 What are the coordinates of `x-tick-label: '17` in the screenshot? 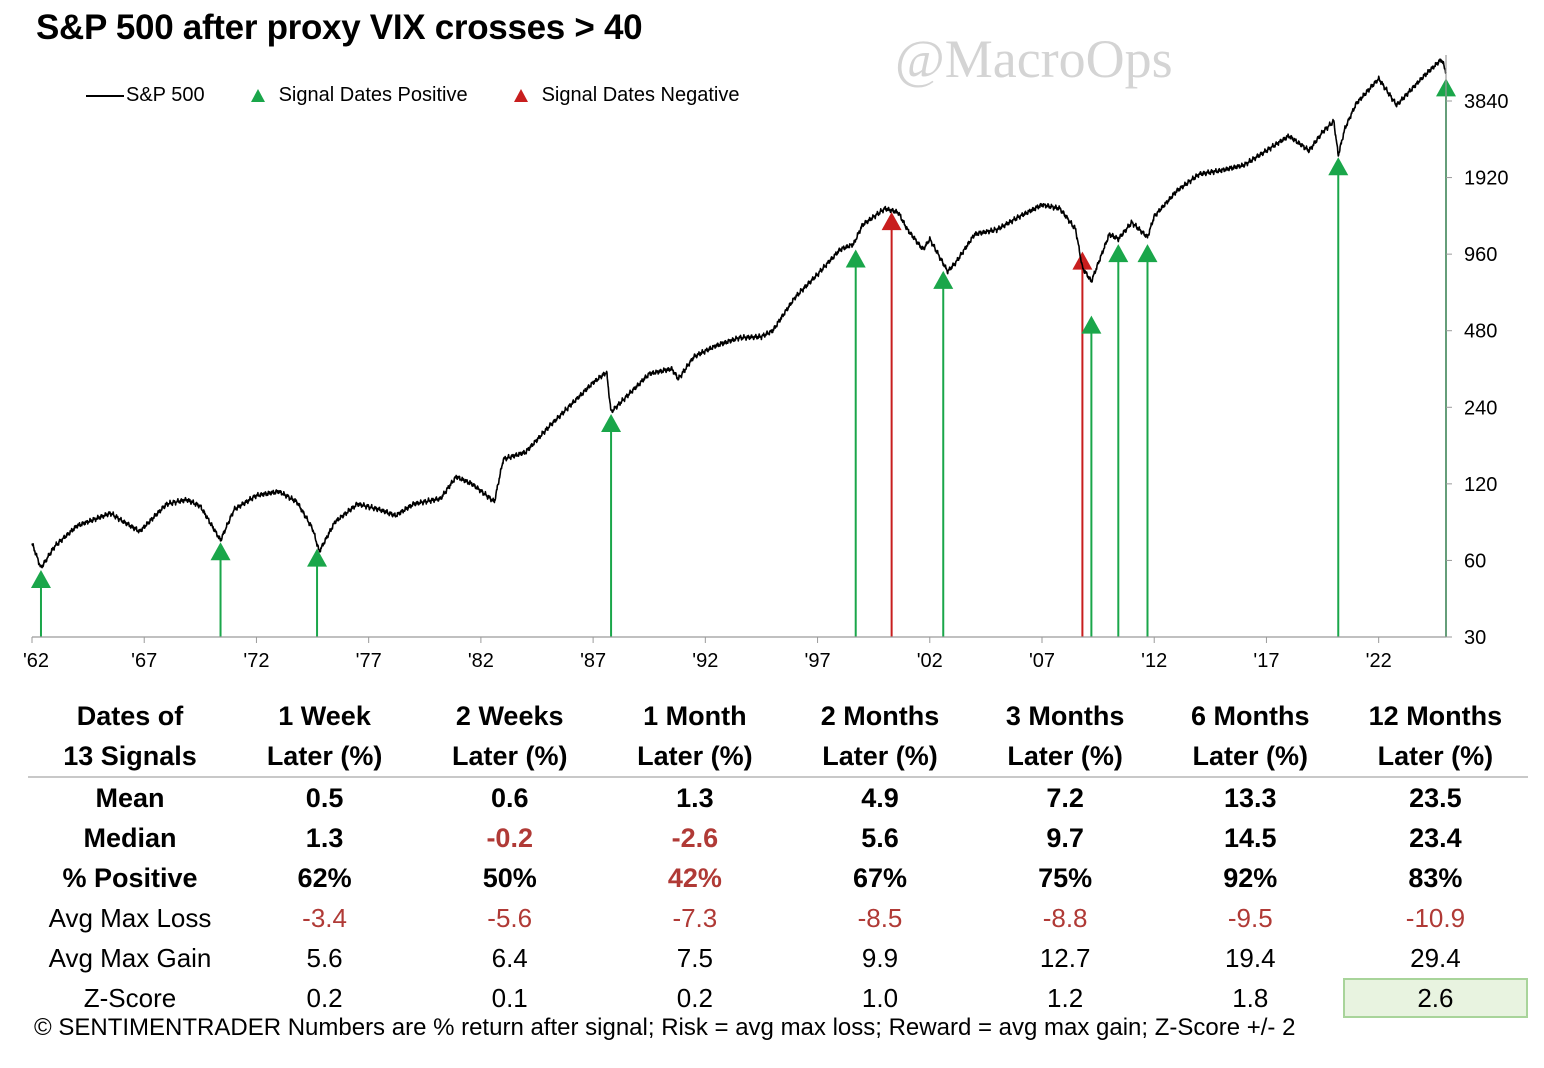 It's located at (1266, 661).